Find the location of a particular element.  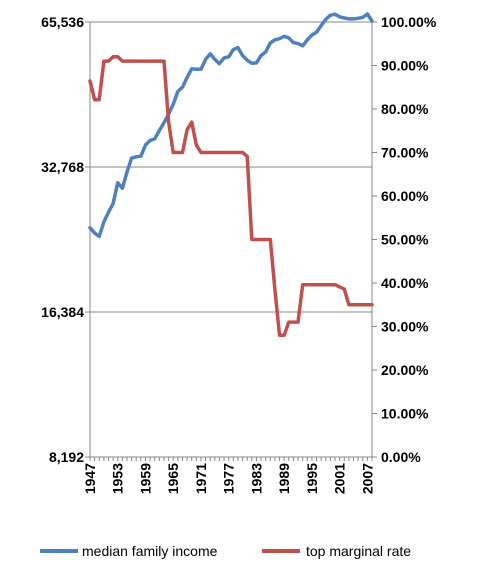

x-tick-label-8: 1995 is located at coordinates (312, 478).